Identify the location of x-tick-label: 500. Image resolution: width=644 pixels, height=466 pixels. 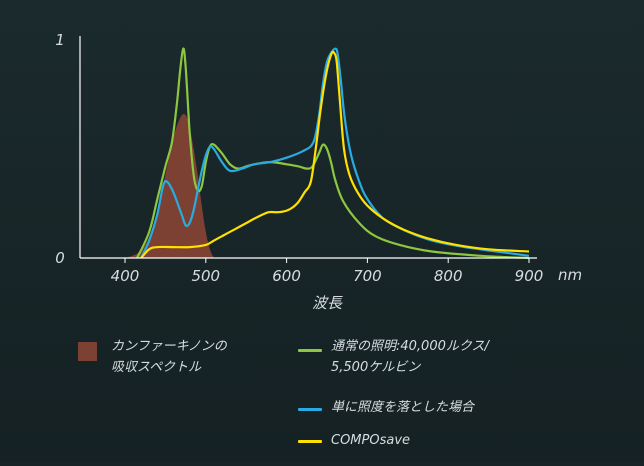
(205, 276).